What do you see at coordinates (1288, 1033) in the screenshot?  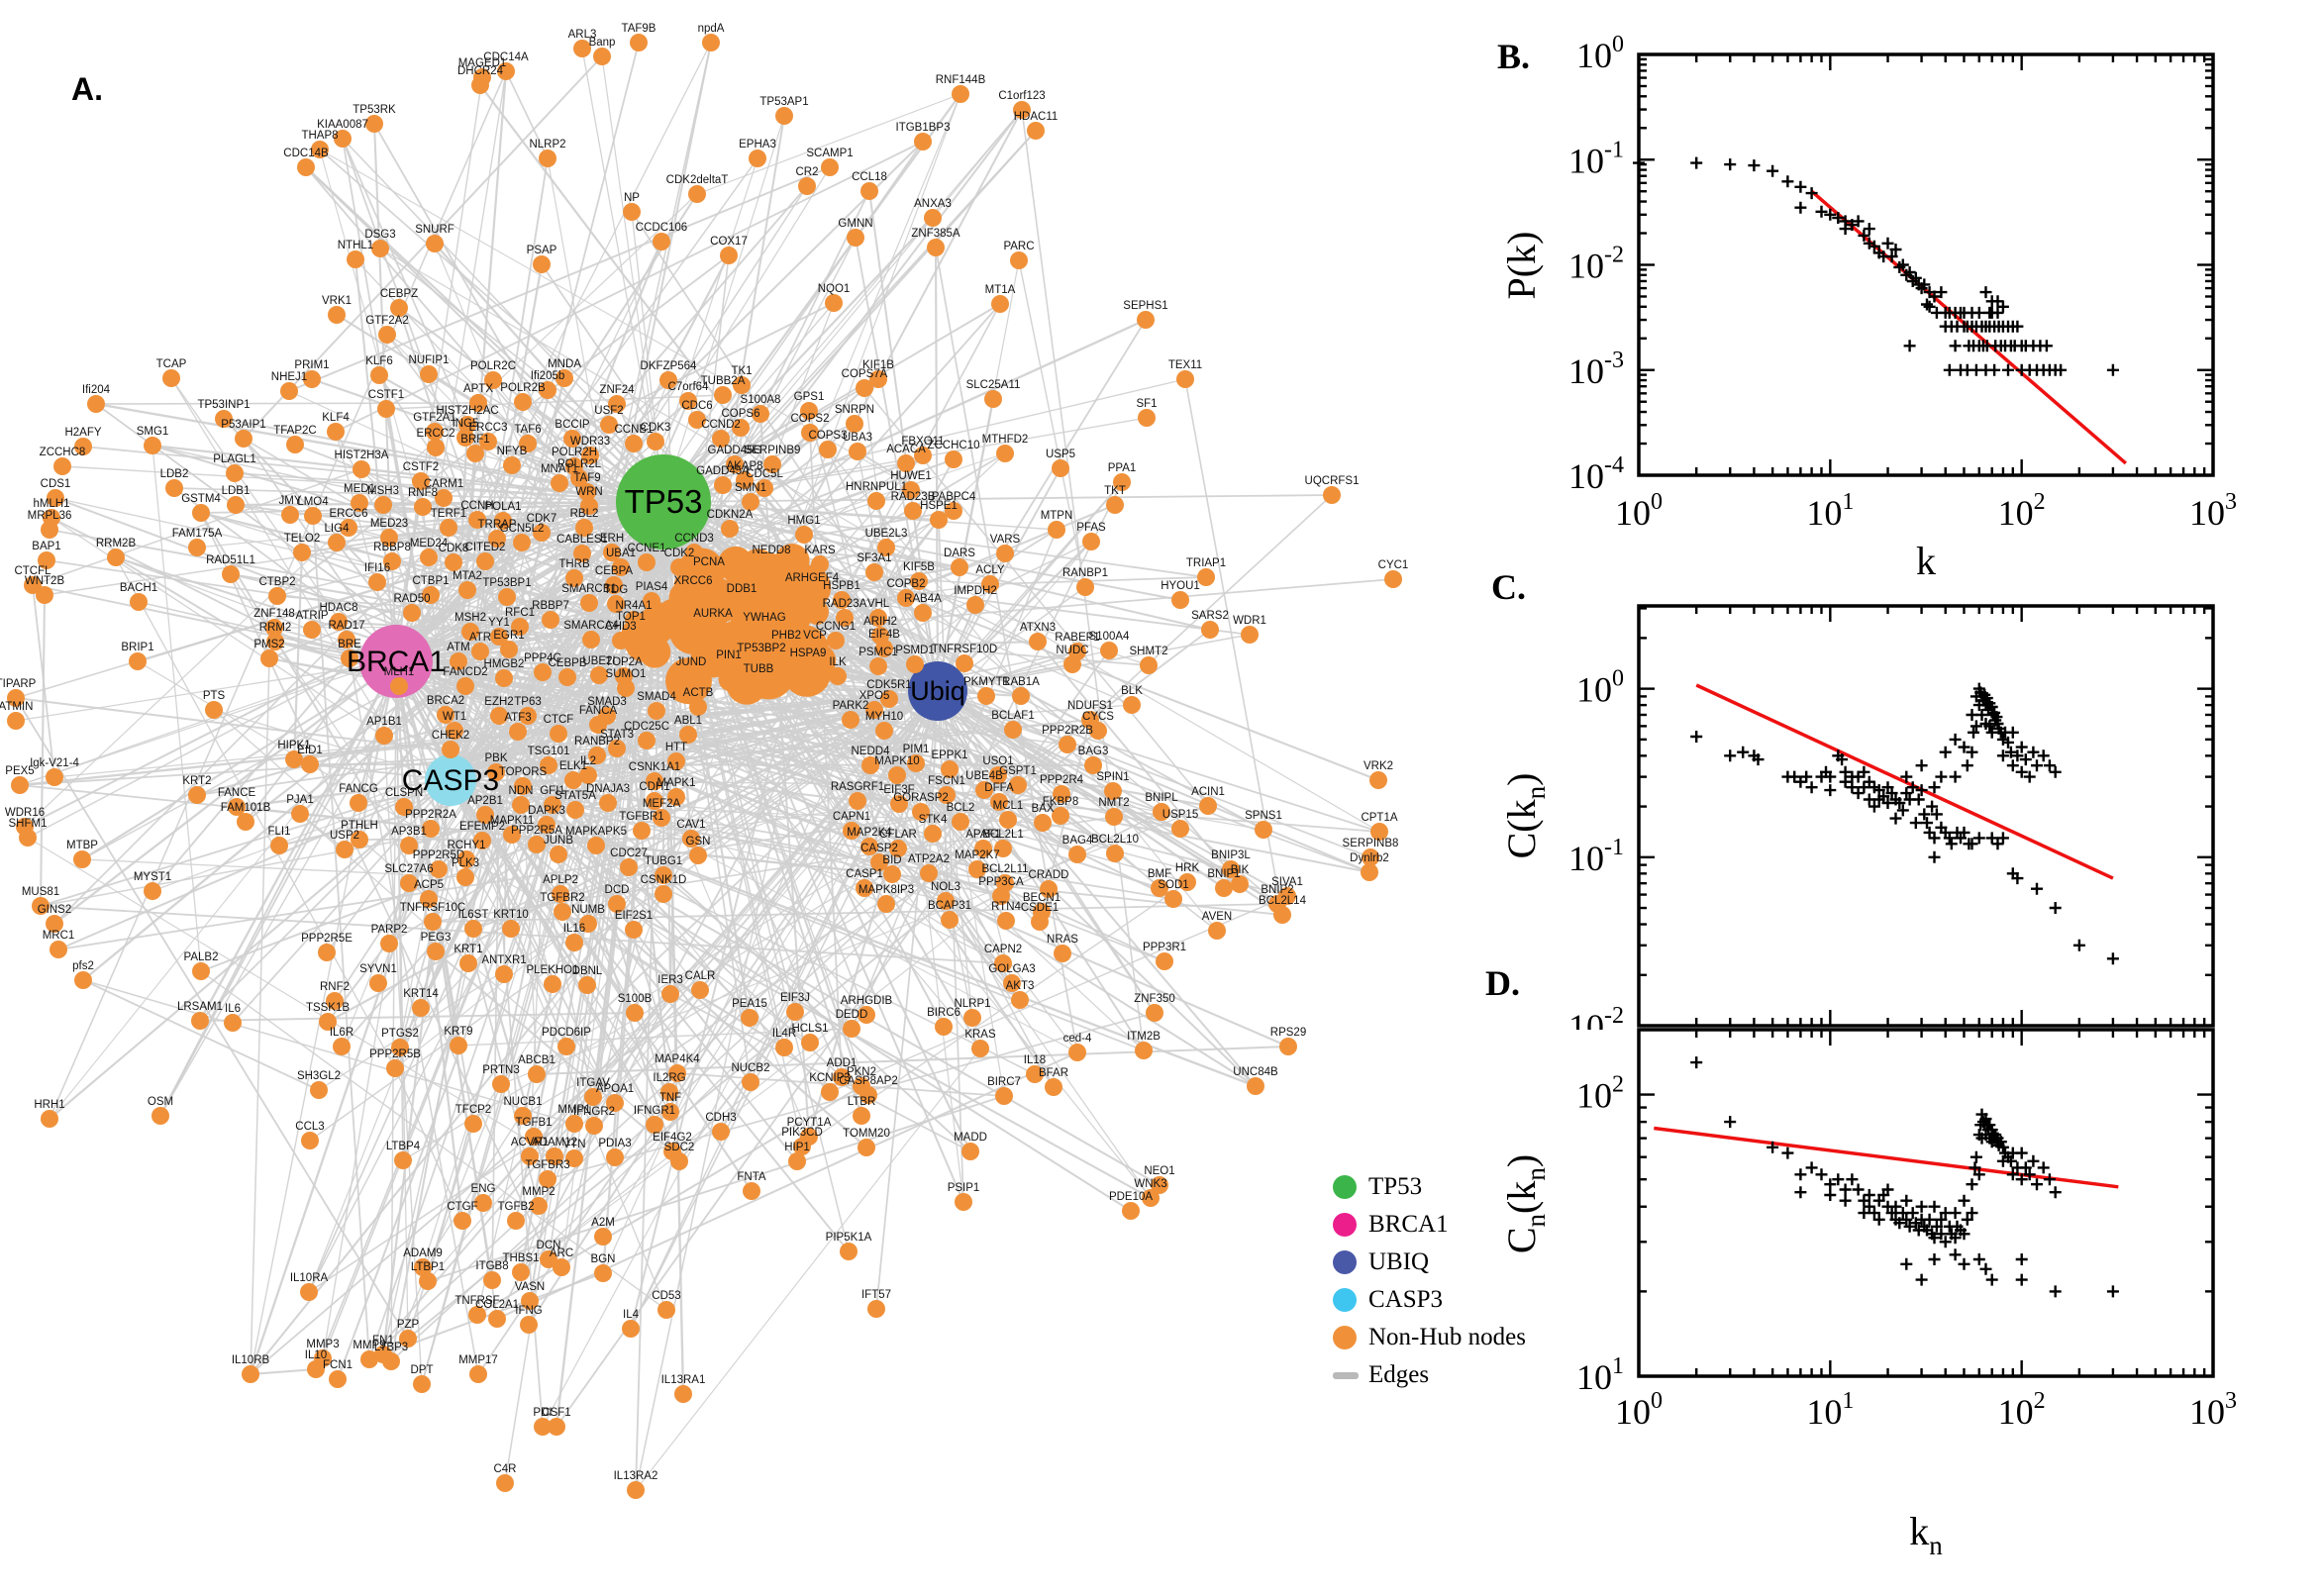 I see `node-label: RPS29` at bounding box center [1288, 1033].